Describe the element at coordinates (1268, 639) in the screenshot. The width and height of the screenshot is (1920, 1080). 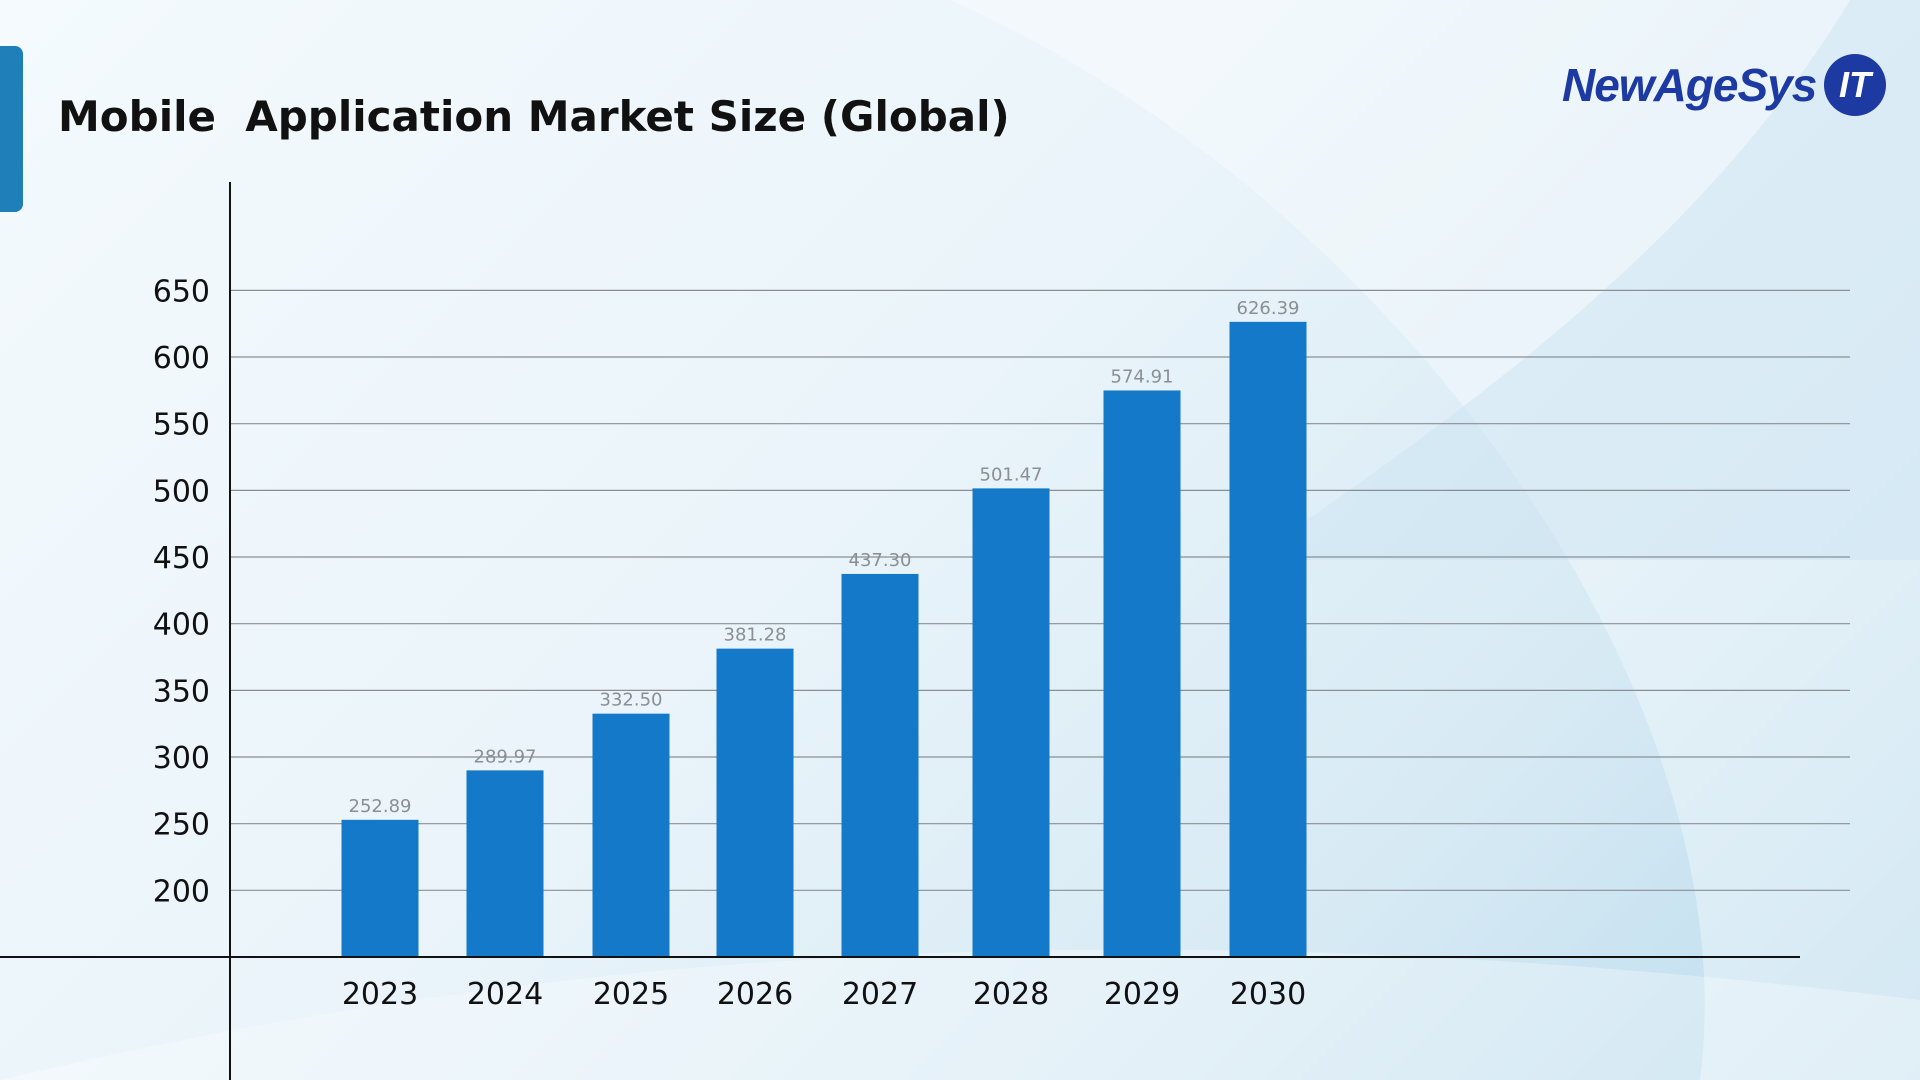
I see `bar-2030` at that location.